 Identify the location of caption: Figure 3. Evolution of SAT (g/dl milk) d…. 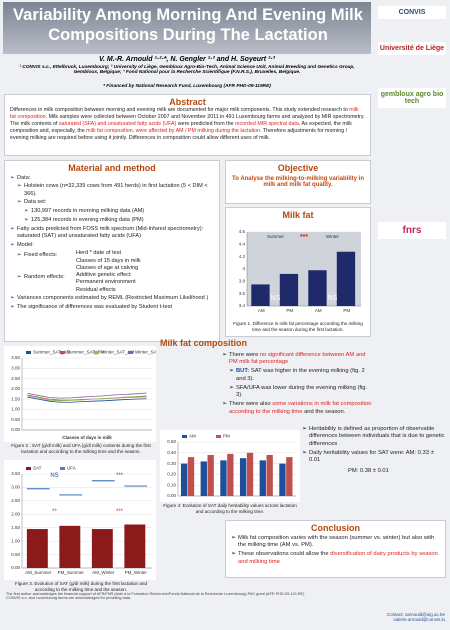
(81, 586).